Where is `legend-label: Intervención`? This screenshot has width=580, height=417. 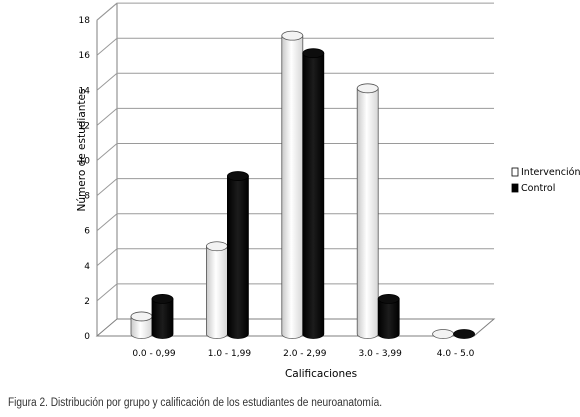 legend-label: Intervención is located at coordinates (550, 172).